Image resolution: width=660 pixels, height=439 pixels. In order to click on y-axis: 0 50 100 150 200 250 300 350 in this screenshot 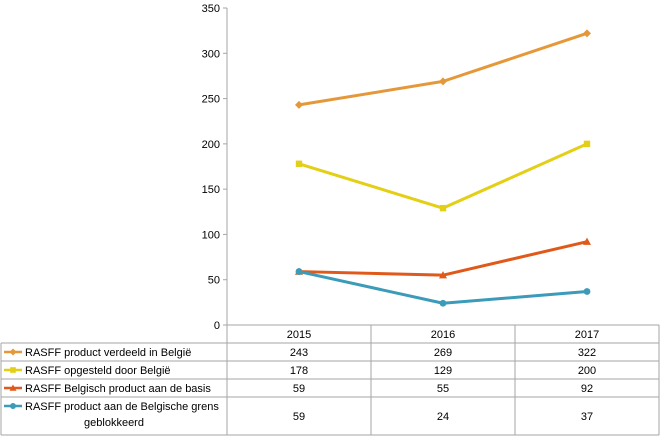, I will do `click(215, 167)`.